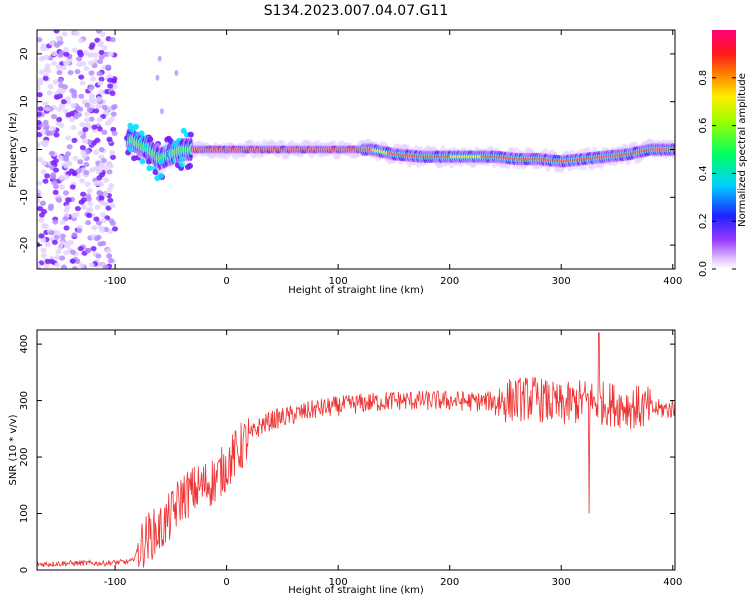  What do you see at coordinates (24, 54) in the screenshot?
I see `spectrogram-y-tick-label: 20` at bounding box center [24, 54].